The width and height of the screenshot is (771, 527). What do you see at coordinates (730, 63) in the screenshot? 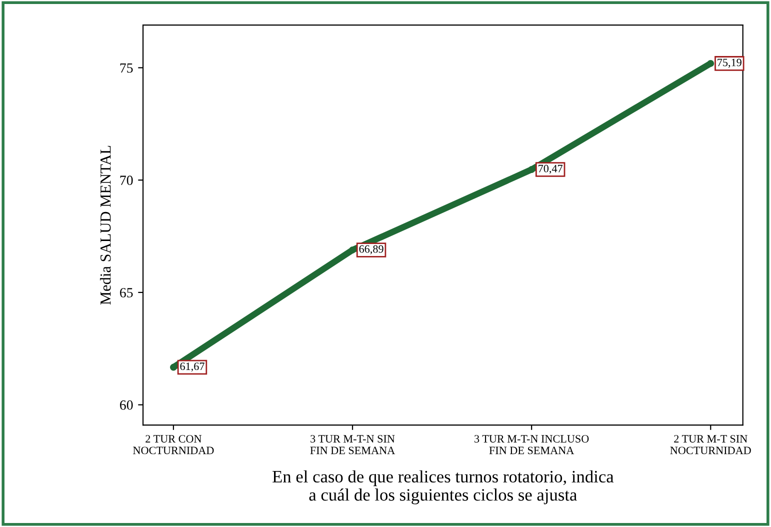
I see `data-label: 75,19` at bounding box center [730, 63].